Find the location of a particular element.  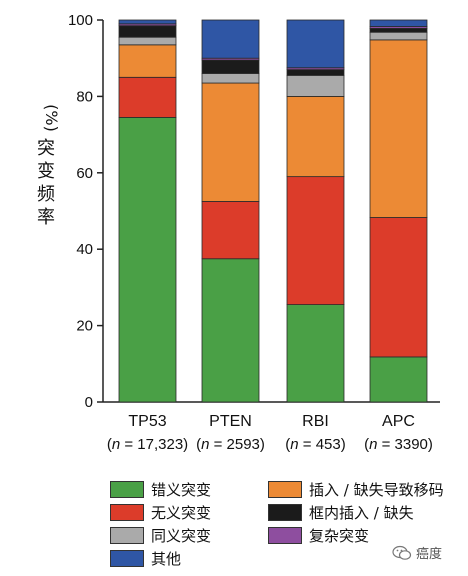

x-tick-sublabel: (n = 3390) is located at coordinates (398, 444).